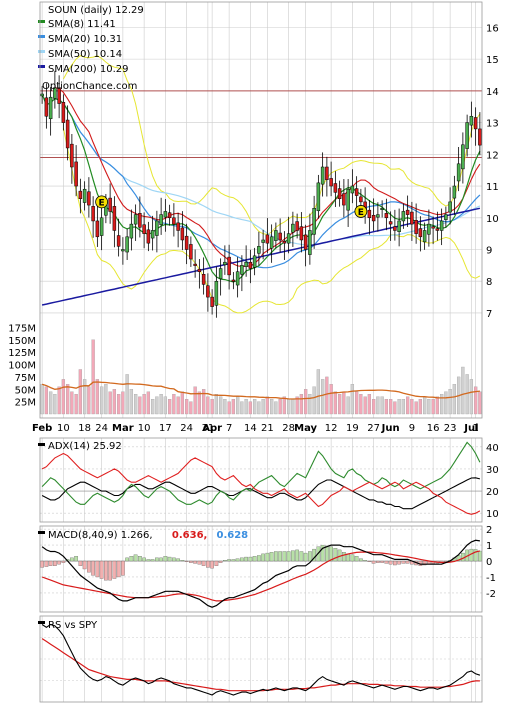 The height and width of the screenshot is (710, 526). What do you see at coordinates (390, 428) in the screenshot?
I see `x-label-18: Jun` at bounding box center [390, 428].